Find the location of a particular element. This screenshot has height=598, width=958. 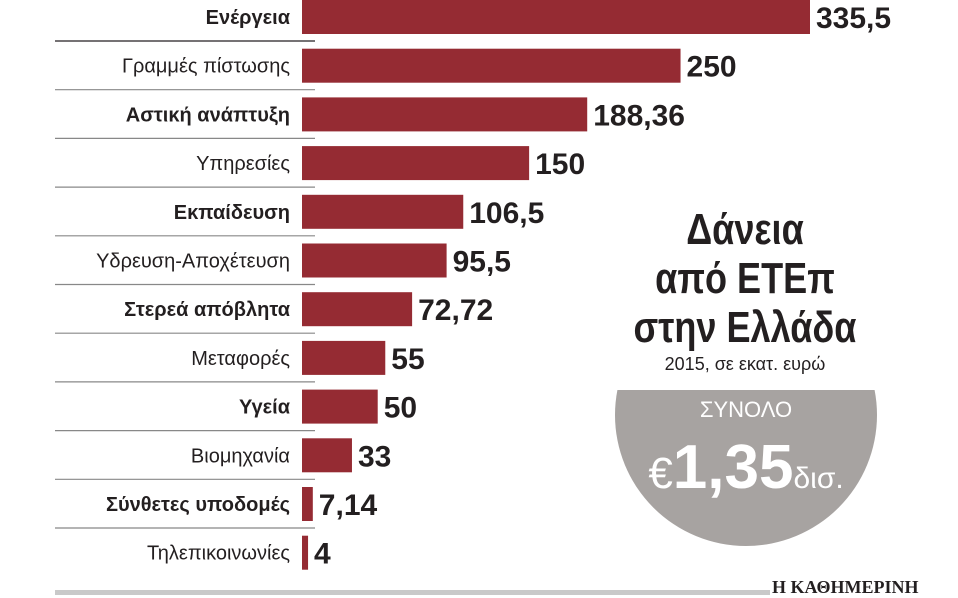

data-label: 50 is located at coordinates (400, 408).